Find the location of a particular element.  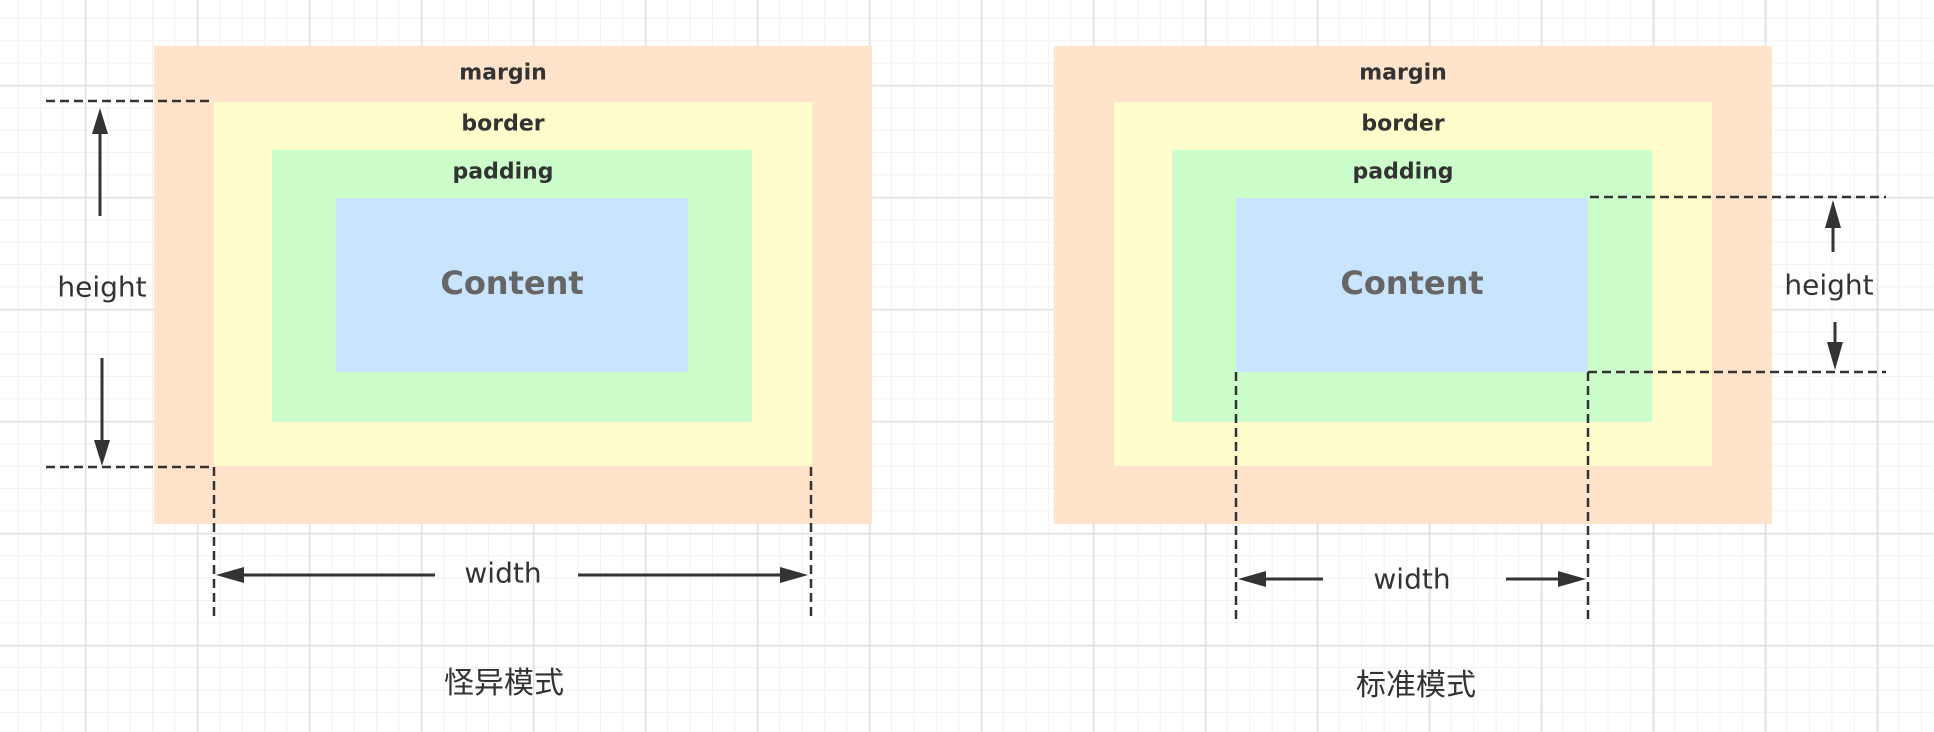

quirks-height-arrow-up-head is located at coordinates (100, 121).